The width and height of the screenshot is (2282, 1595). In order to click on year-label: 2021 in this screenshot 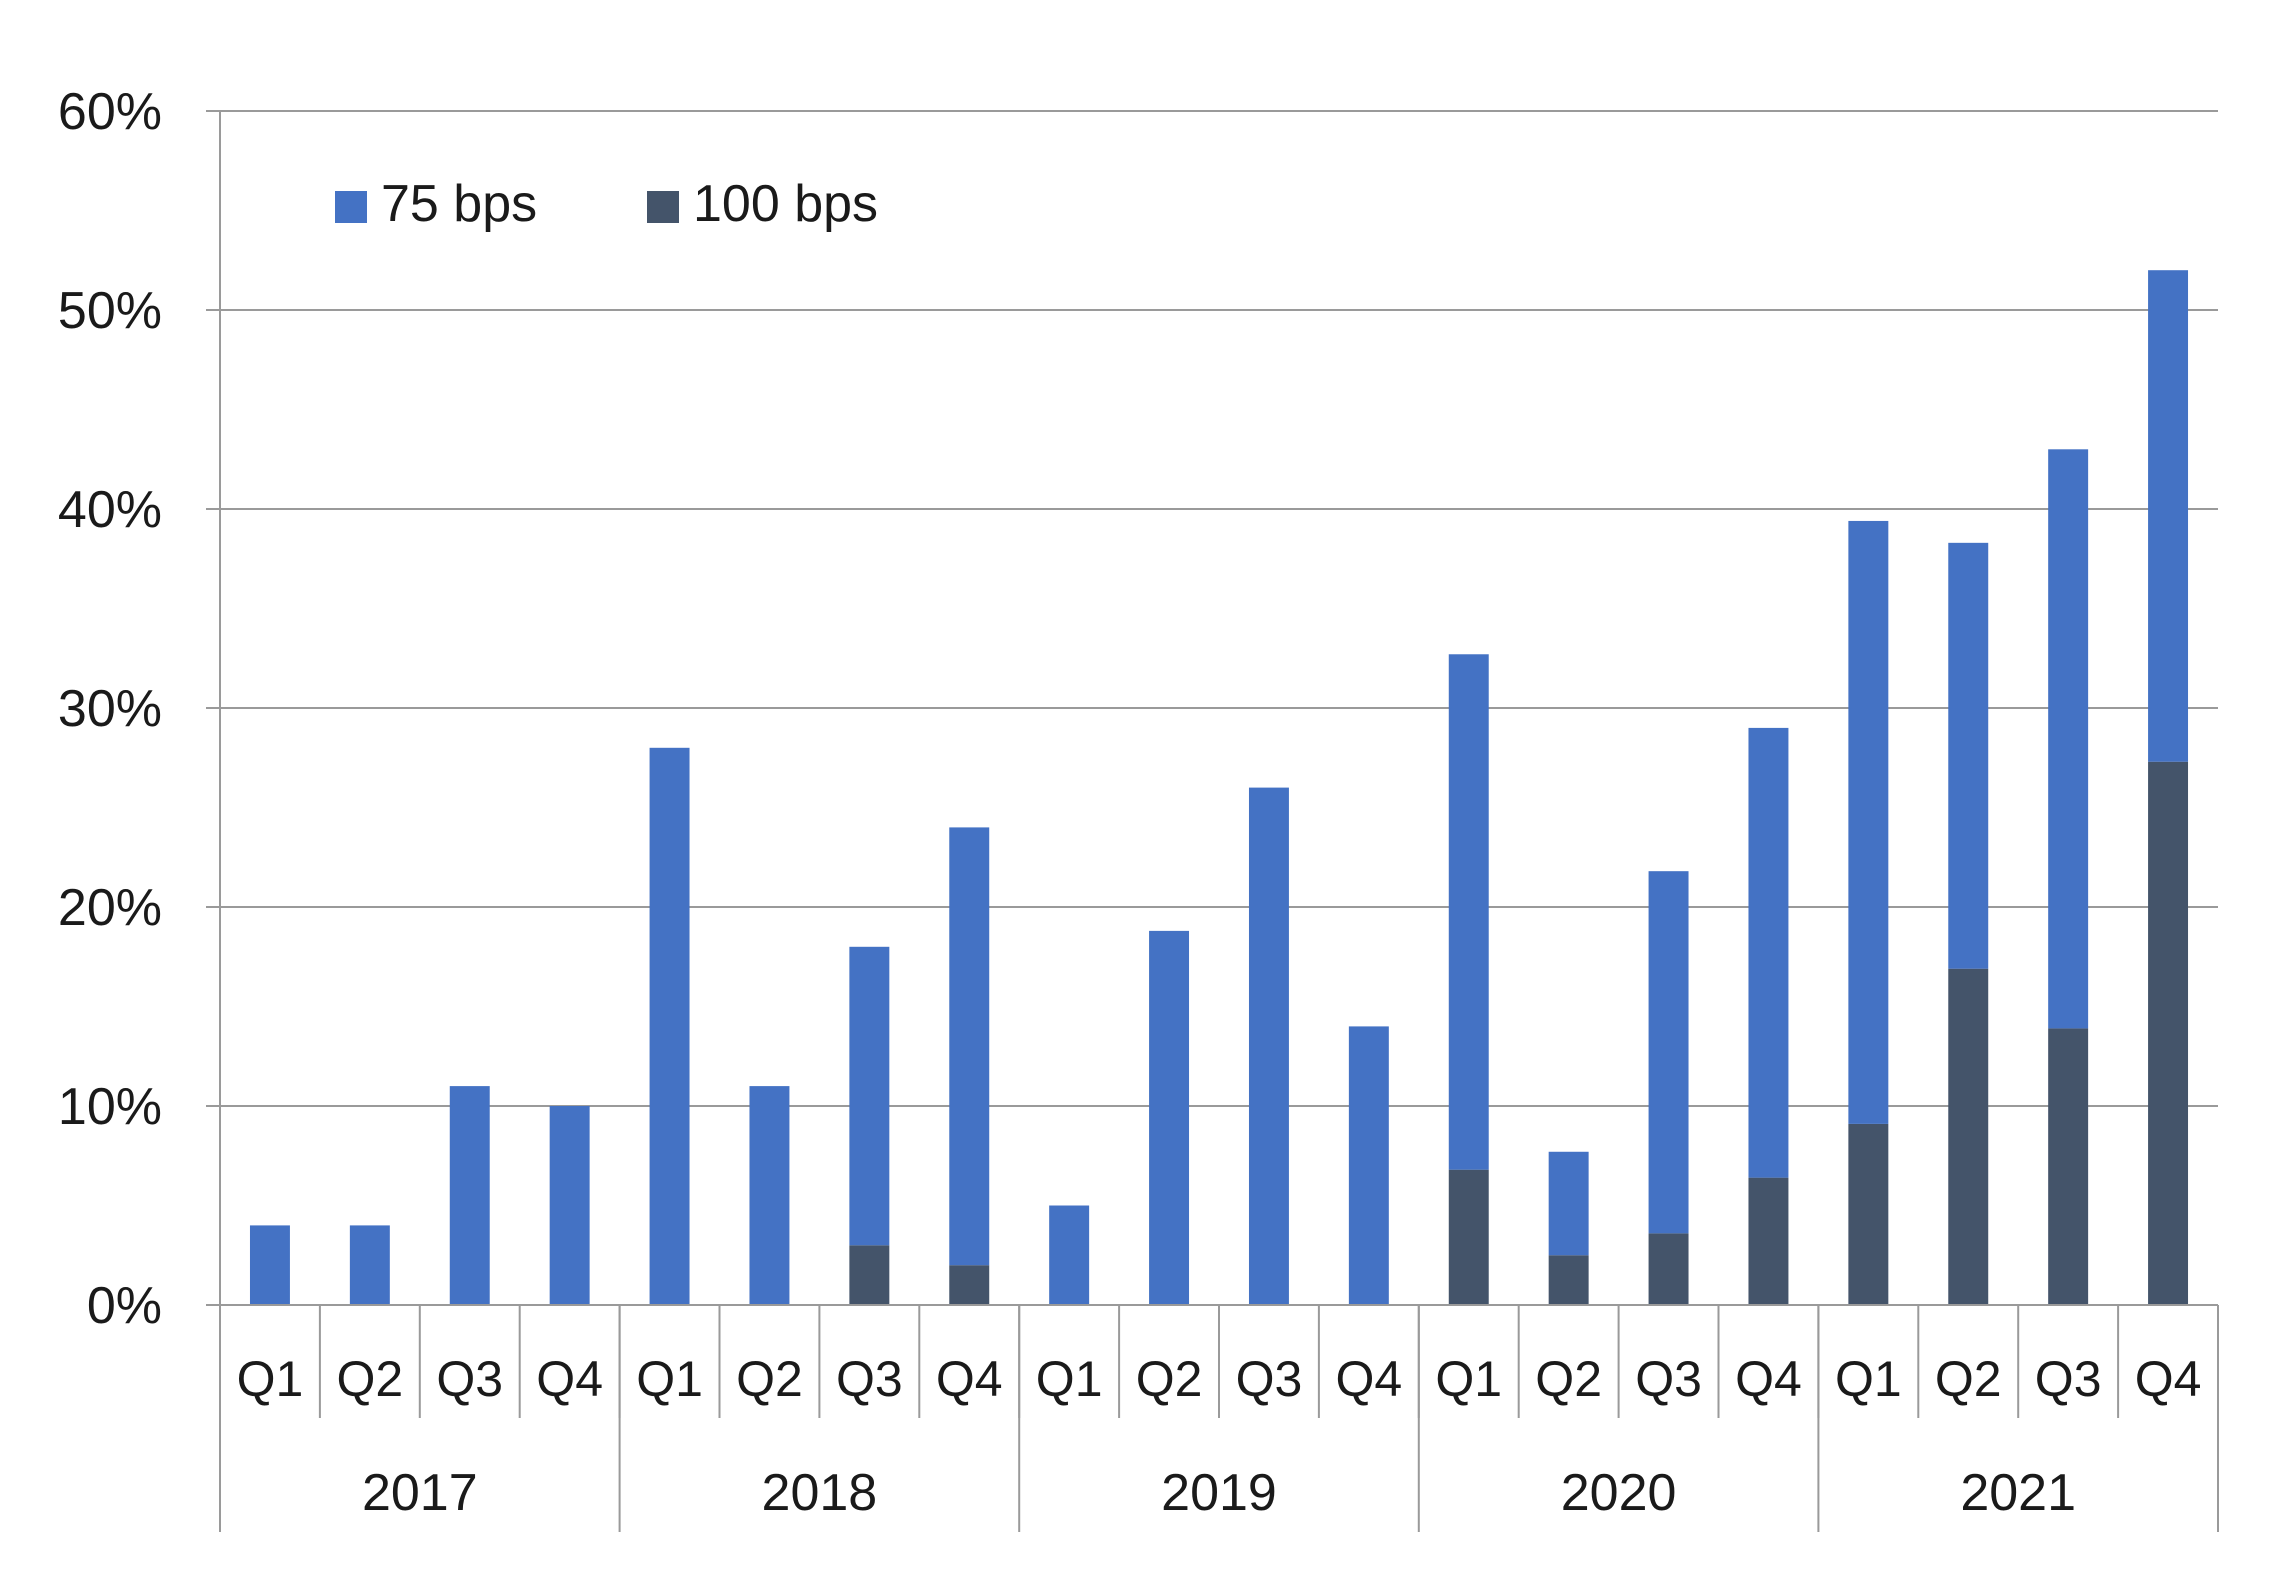, I will do `click(2018, 1493)`.